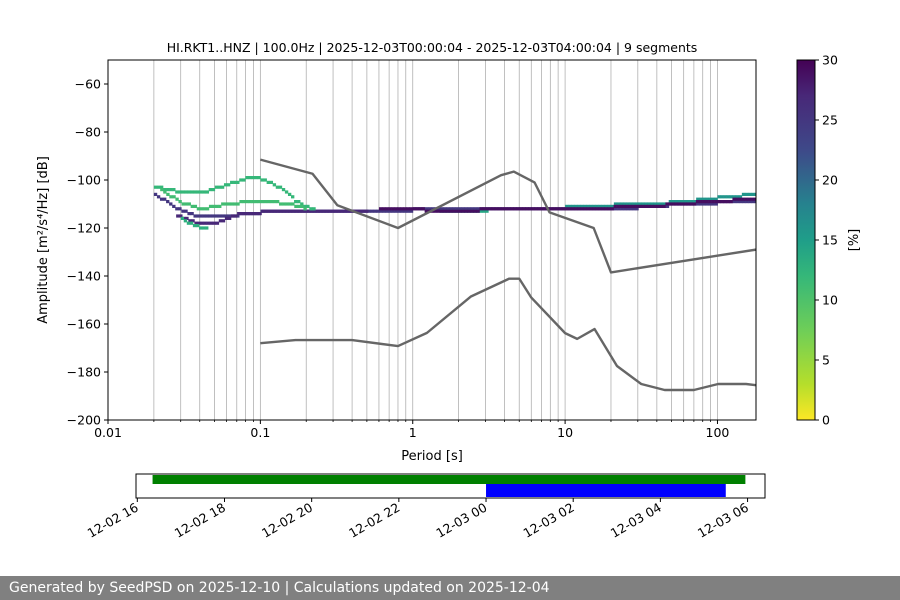 Image resolution: width=900 pixels, height=600 pixels. What do you see at coordinates (718, 432) in the screenshot?
I see `x-tick-label: 100` at bounding box center [718, 432].